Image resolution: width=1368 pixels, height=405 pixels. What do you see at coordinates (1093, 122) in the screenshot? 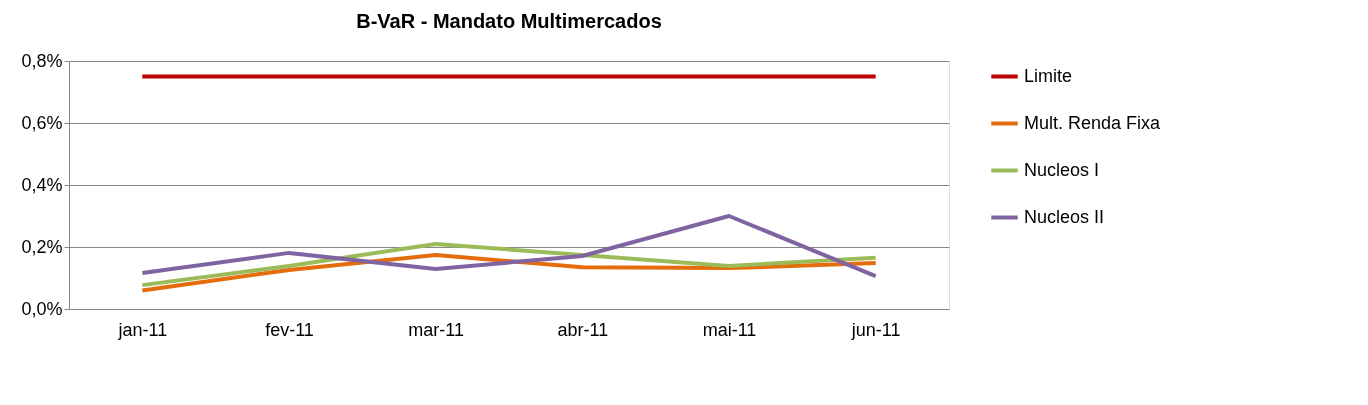
I see `legend-label: Mult. Renda Fixa` at bounding box center [1093, 122].